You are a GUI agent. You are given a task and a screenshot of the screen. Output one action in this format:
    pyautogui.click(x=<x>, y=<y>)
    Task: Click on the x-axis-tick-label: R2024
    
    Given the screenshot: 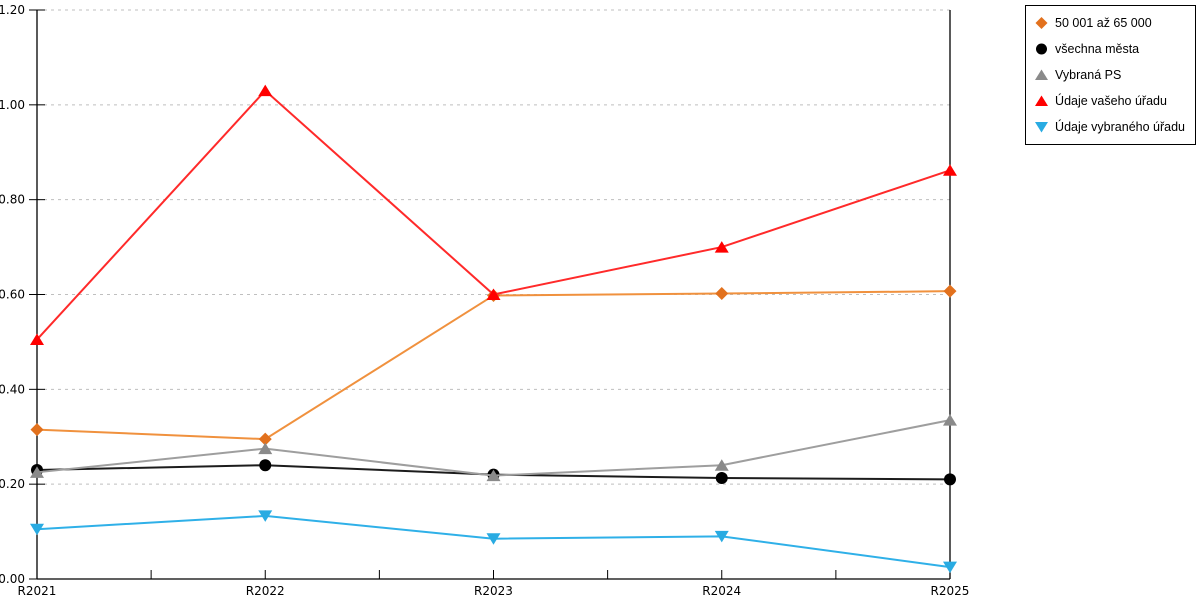 What is the action you would take?
    pyautogui.click(x=721, y=591)
    